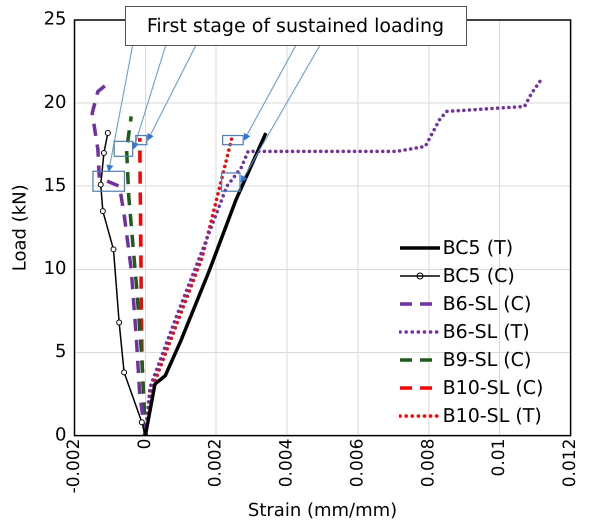 The image size is (594, 526). What do you see at coordinates (144, 444) in the screenshot?
I see `x-tick-label: 0` at bounding box center [144, 444].